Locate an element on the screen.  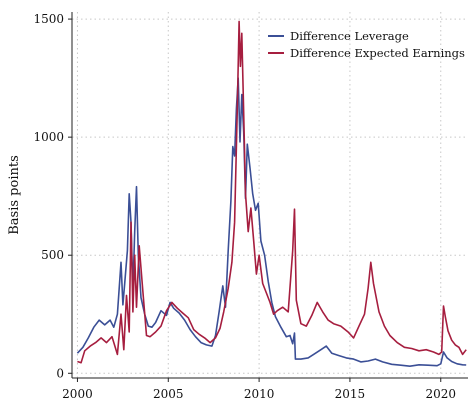
x-tick-label-2020: 2020 is located at coordinates (440, 394).